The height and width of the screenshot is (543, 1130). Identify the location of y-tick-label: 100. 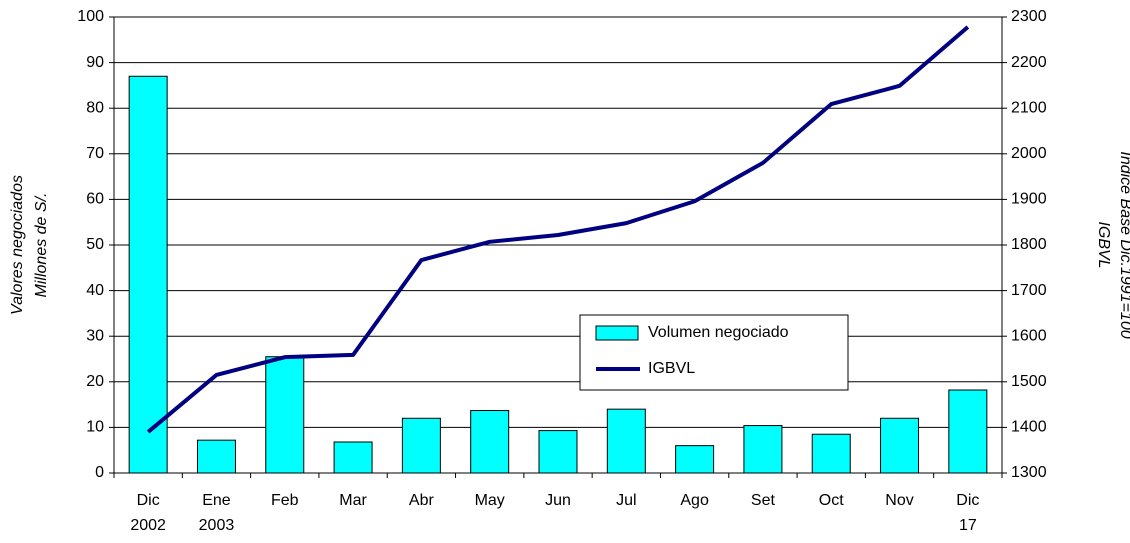
(90, 16).